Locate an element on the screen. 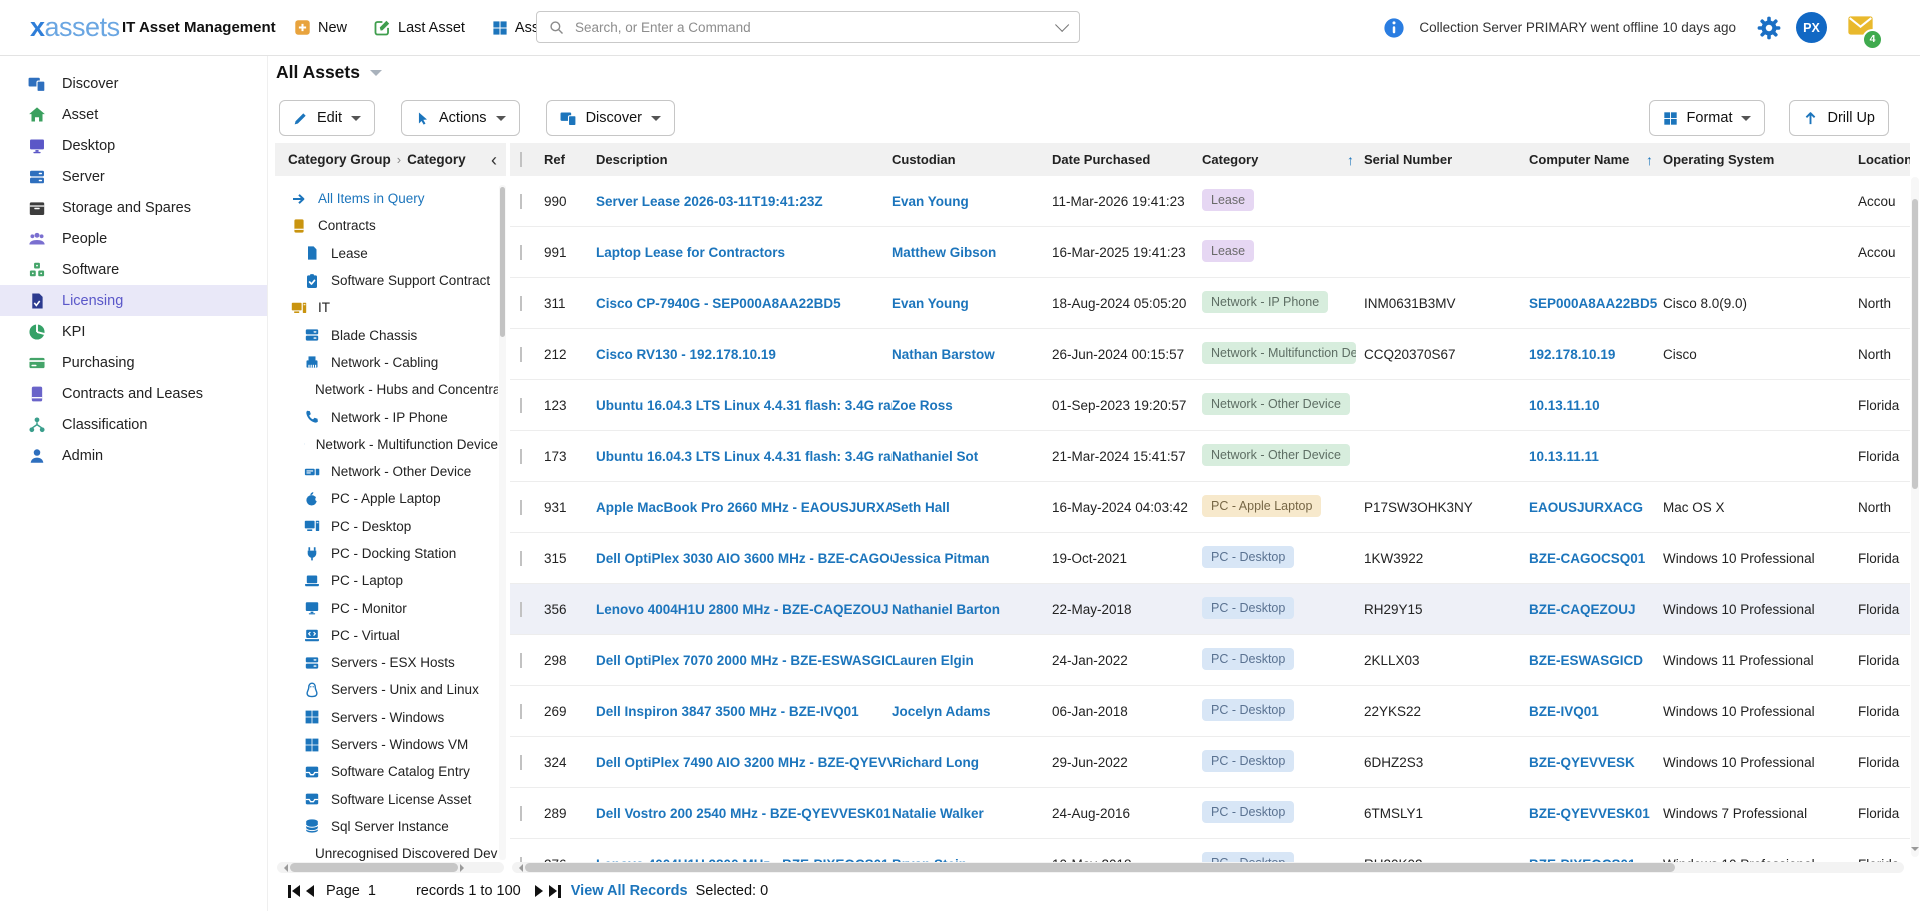 Image resolution: width=1920 pixels, height=911 pixels. last-page-button is located at coordinates (554, 891).